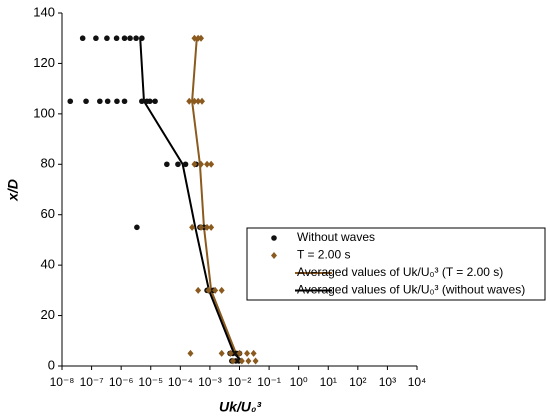 This screenshot has width=550, height=419. Describe the element at coordinates (336, 237) in the screenshot. I see `legend-label: Without waves` at that location.